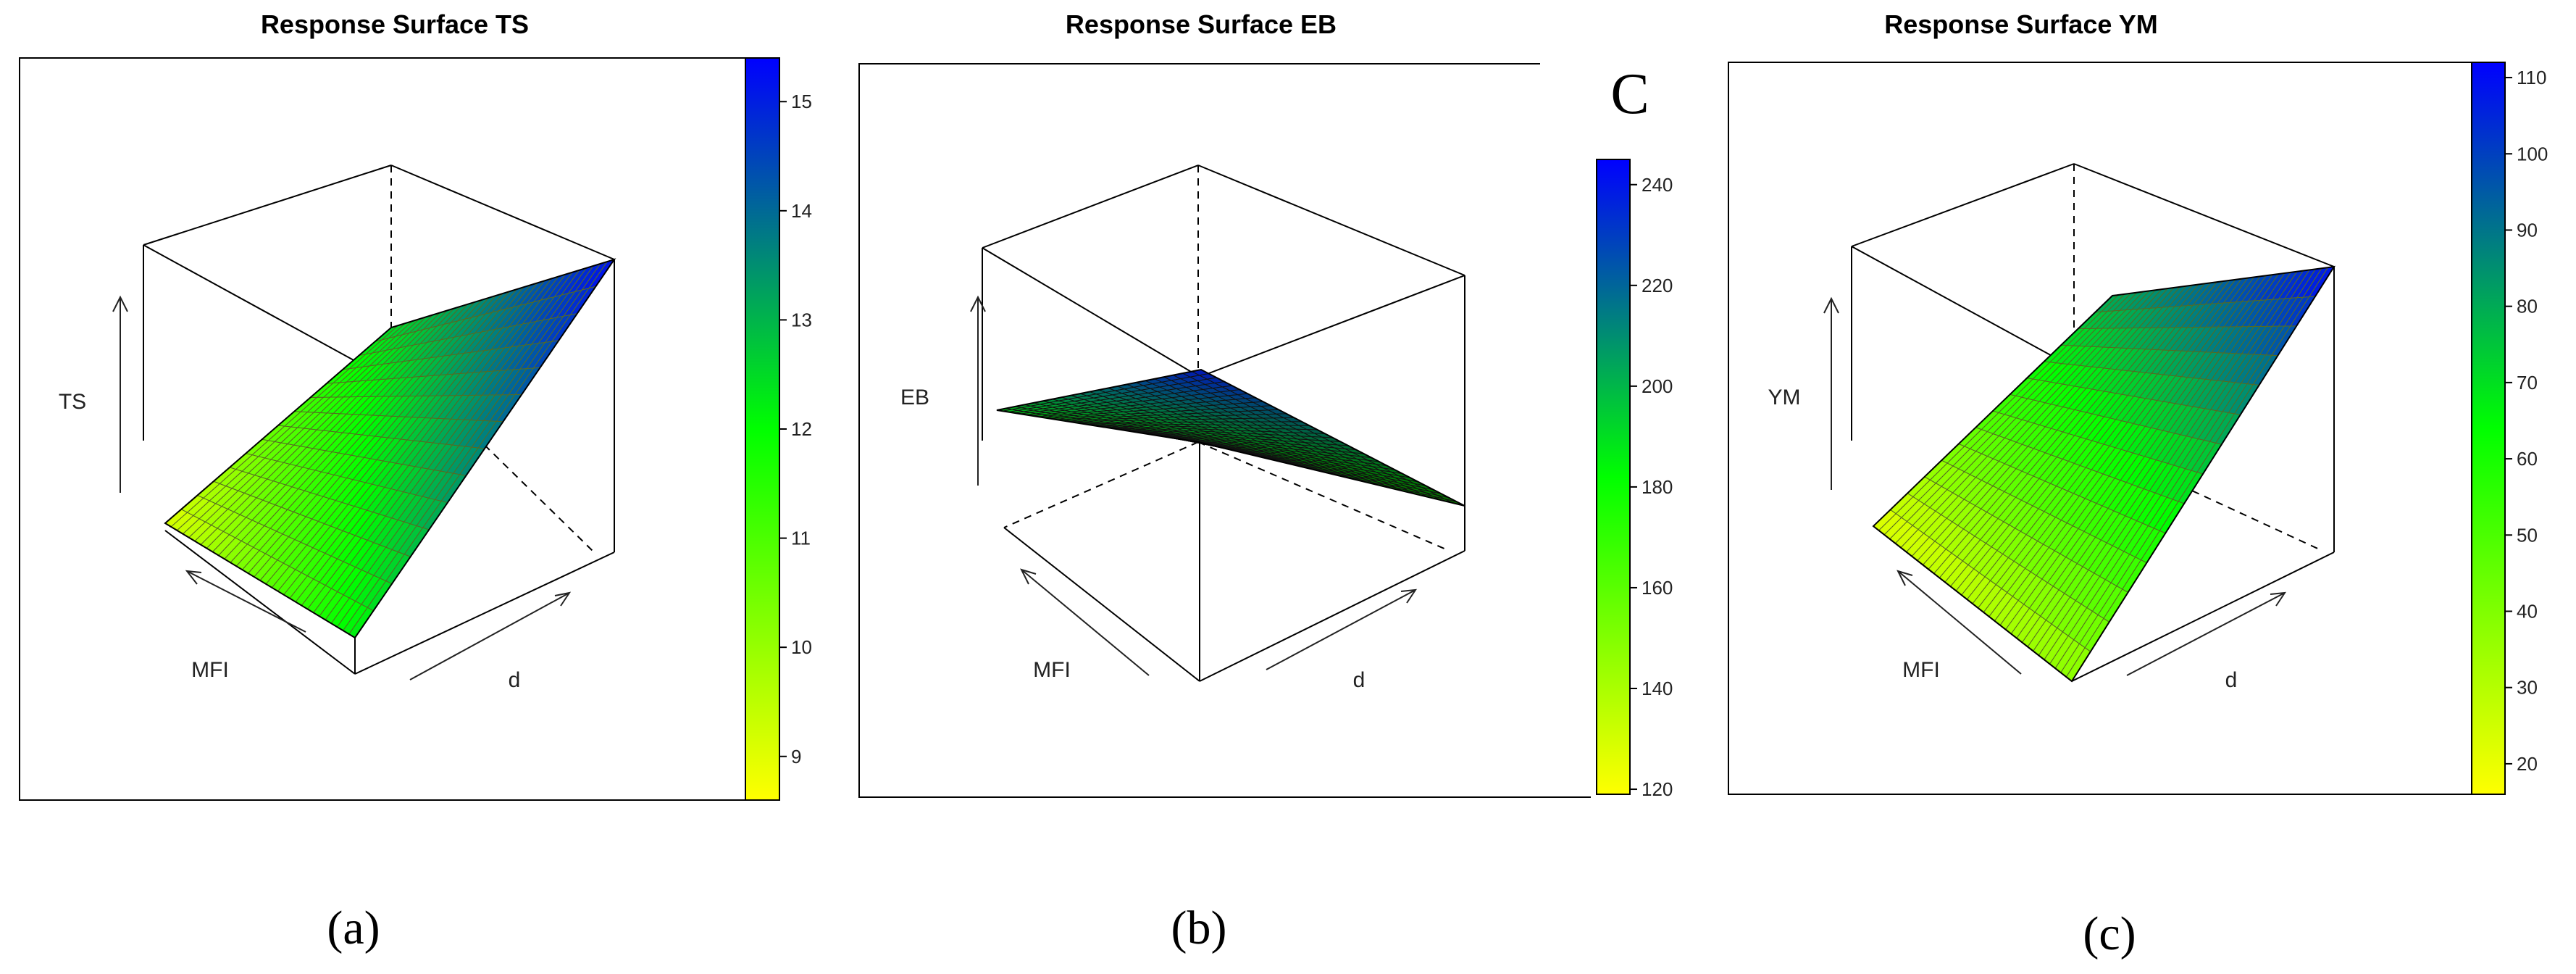  What do you see at coordinates (2488, 428) in the screenshot?
I see `panel-c-colorbar` at bounding box center [2488, 428].